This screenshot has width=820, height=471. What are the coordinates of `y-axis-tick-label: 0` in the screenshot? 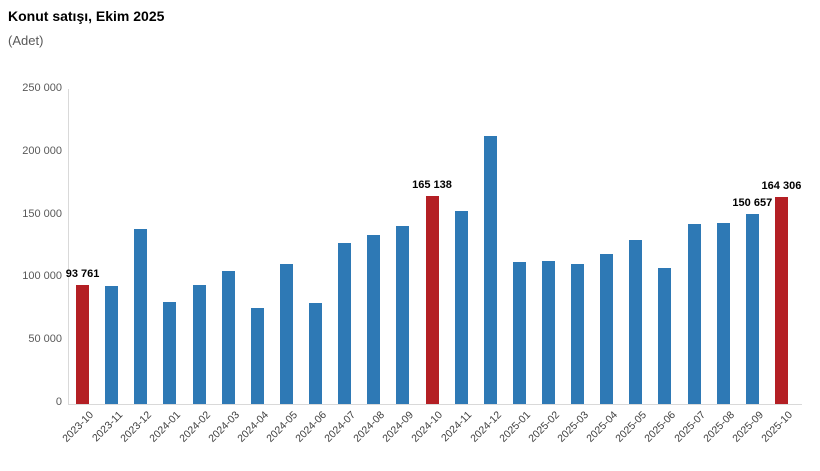 It's located at (58, 402).